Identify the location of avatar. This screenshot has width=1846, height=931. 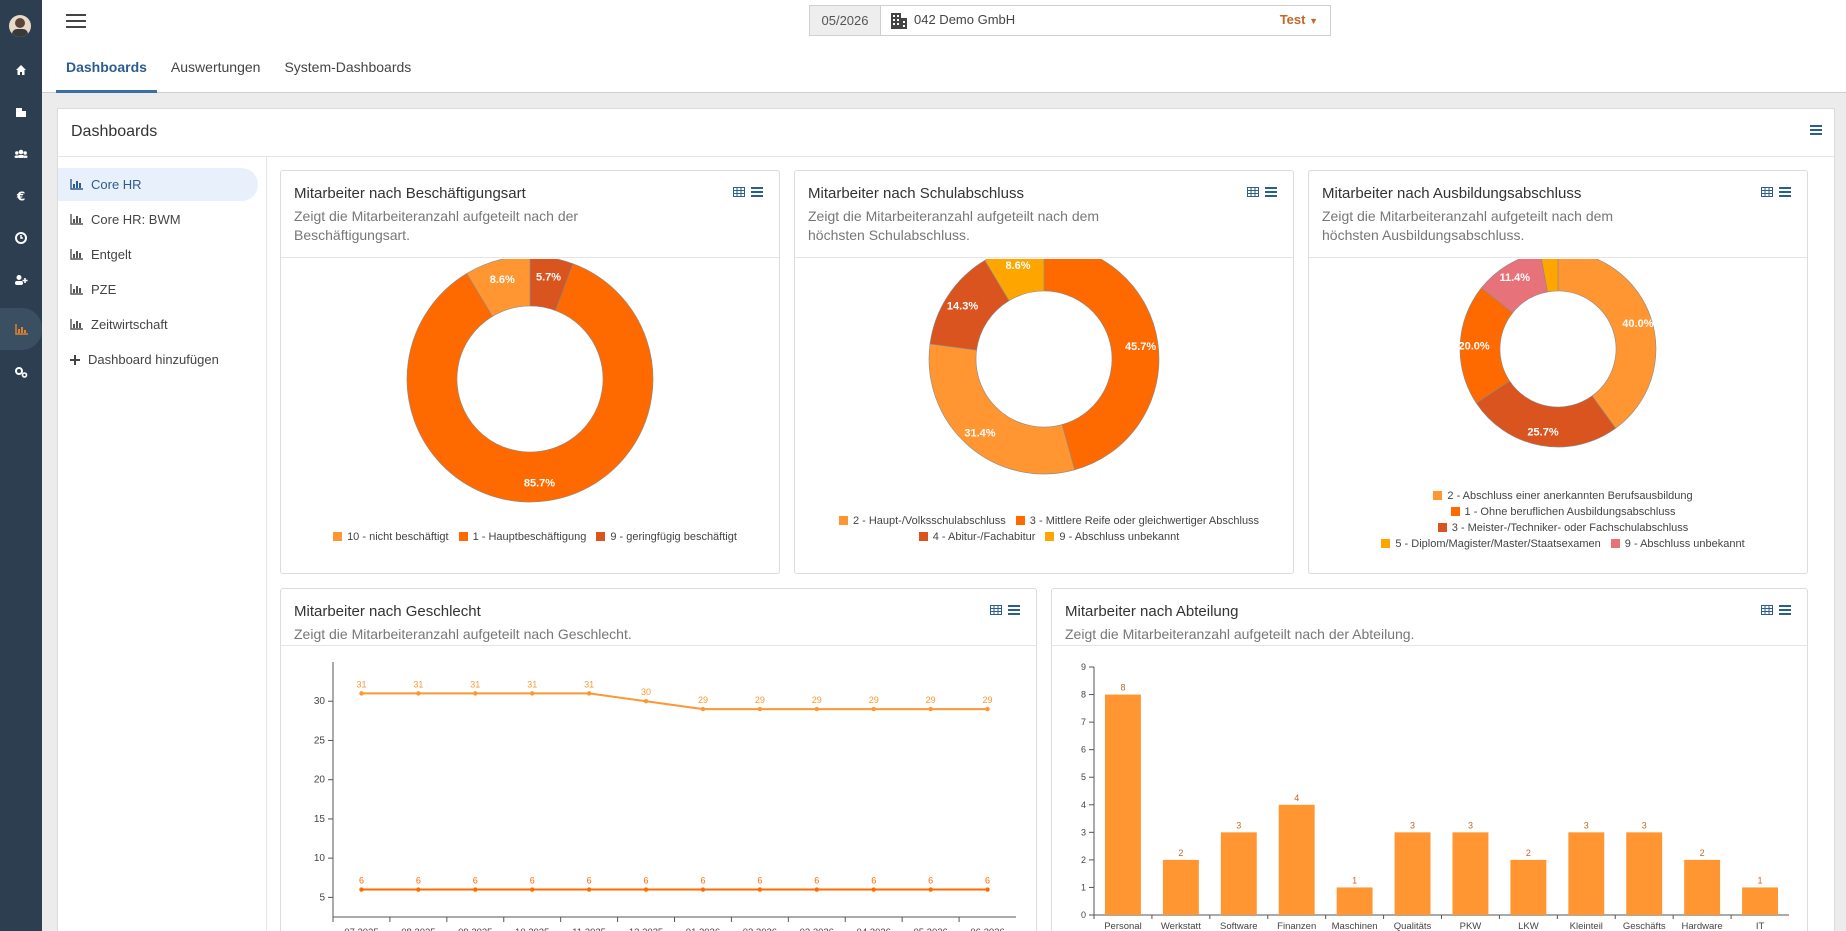
(20, 26).